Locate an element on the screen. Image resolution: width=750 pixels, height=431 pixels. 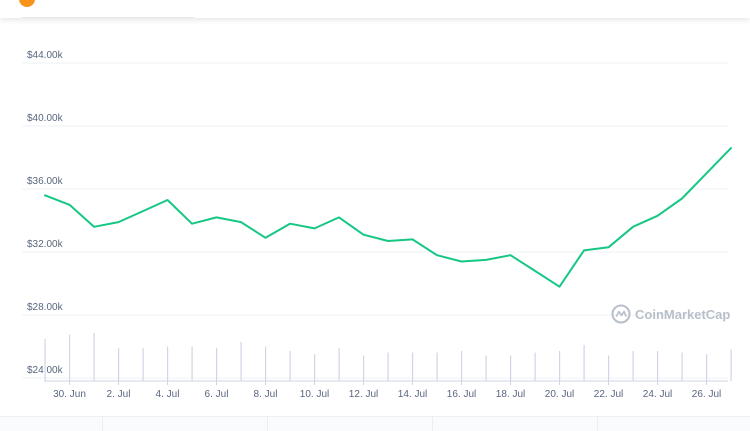
x-tick-label: 30. Jun is located at coordinates (69, 394).